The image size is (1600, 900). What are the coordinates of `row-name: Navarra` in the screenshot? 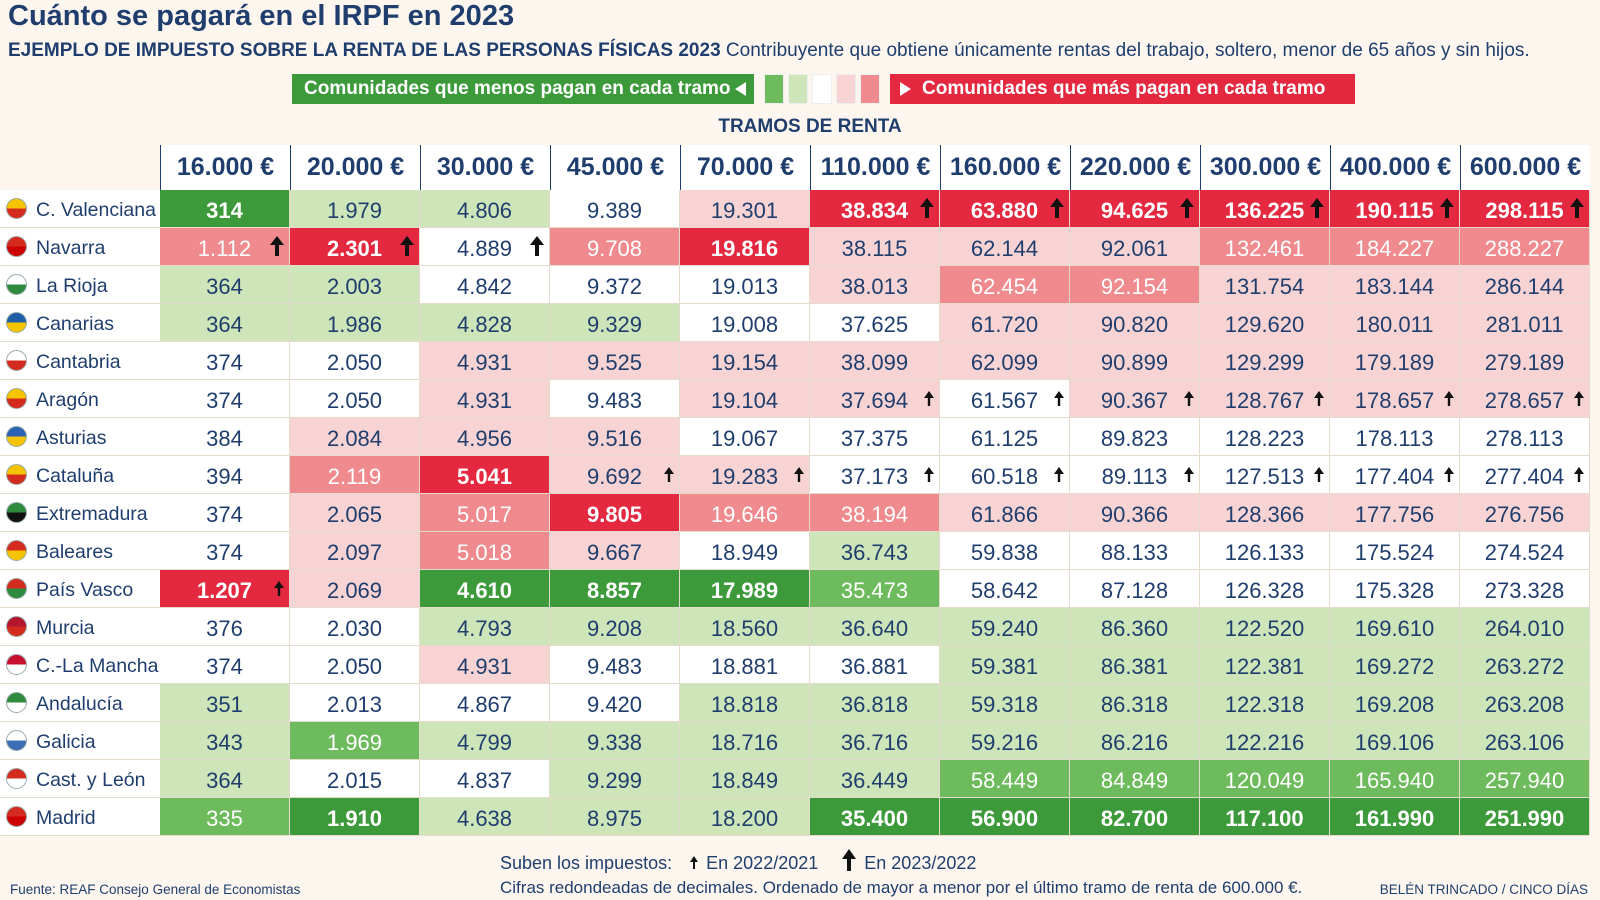 It's located at (80, 247).